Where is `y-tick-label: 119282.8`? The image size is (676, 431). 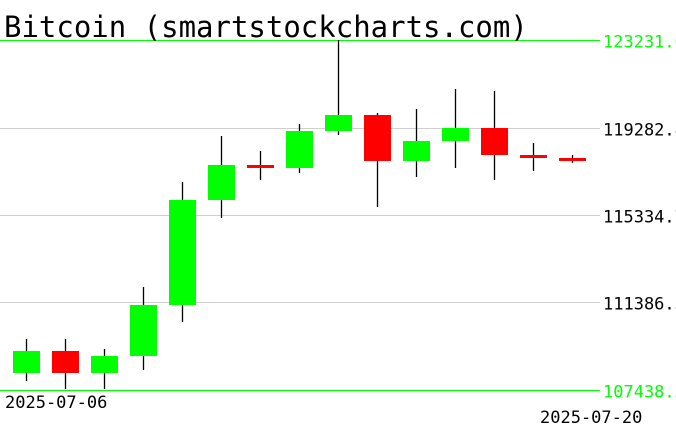 y-tick-label: 119282.8 is located at coordinates (639, 131).